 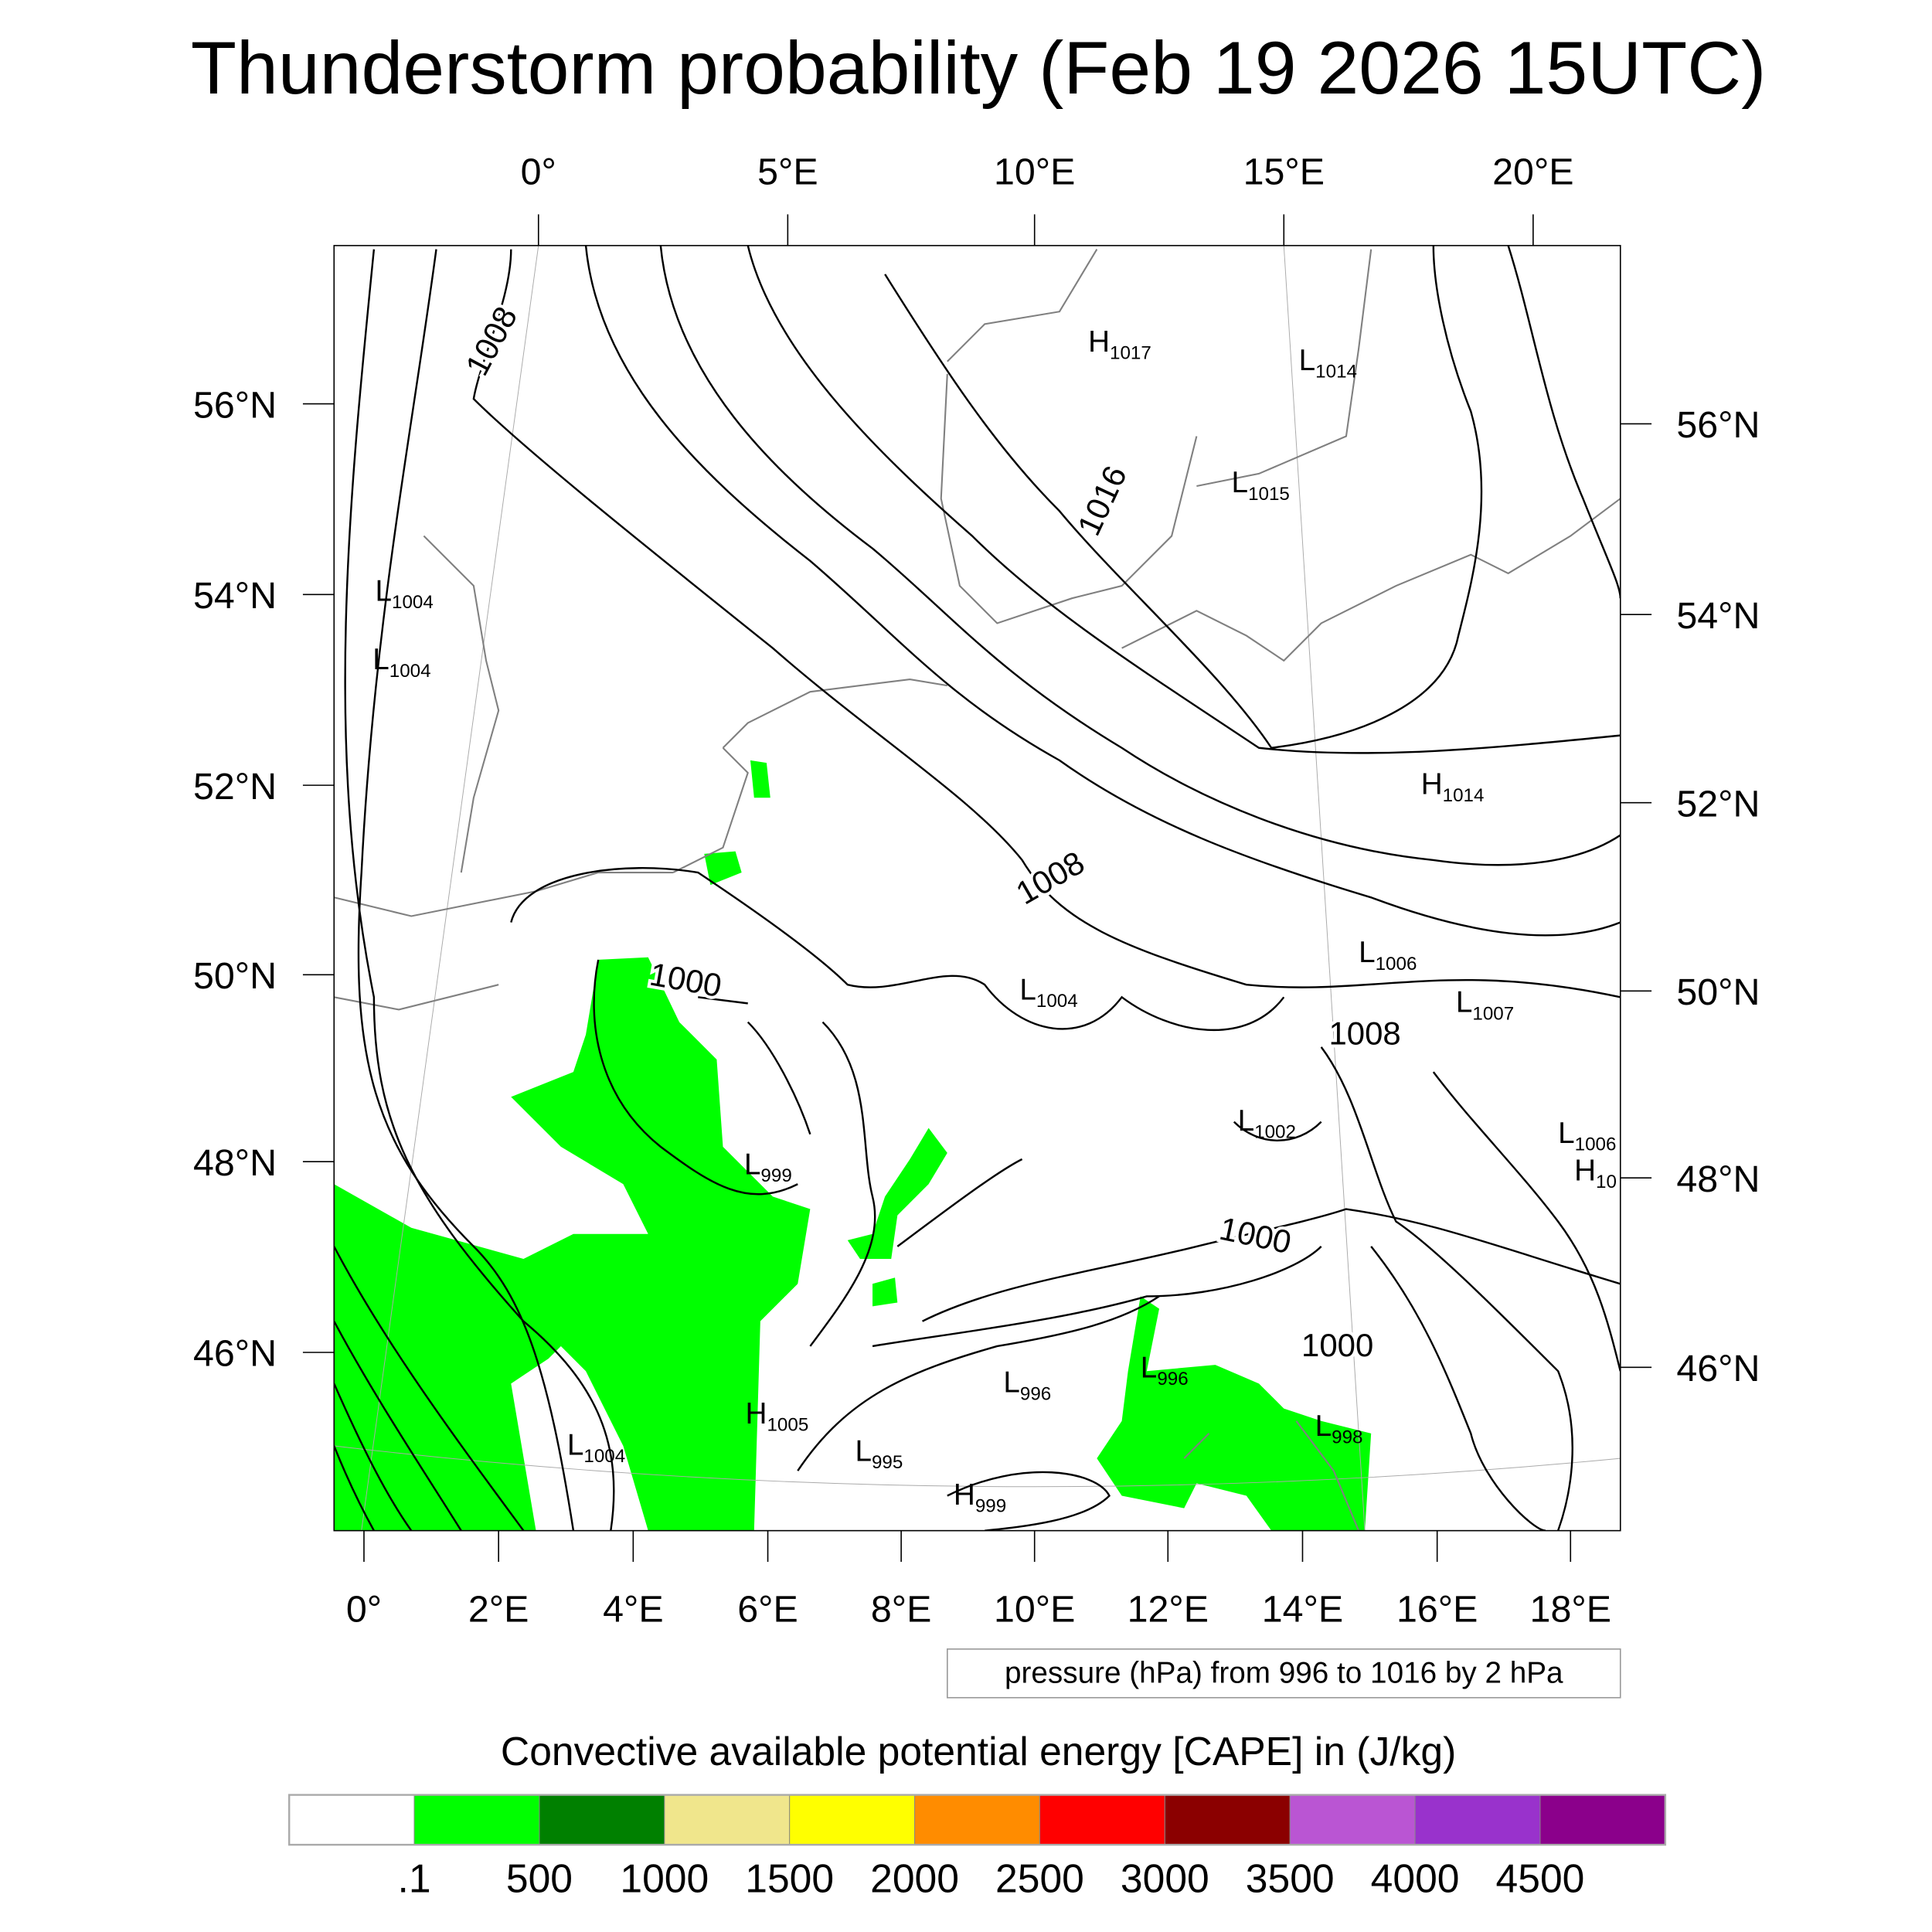 What do you see at coordinates (235, 596) in the screenshot?
I see `lat-label-left: 54°N` at bounding box center [235, 596].